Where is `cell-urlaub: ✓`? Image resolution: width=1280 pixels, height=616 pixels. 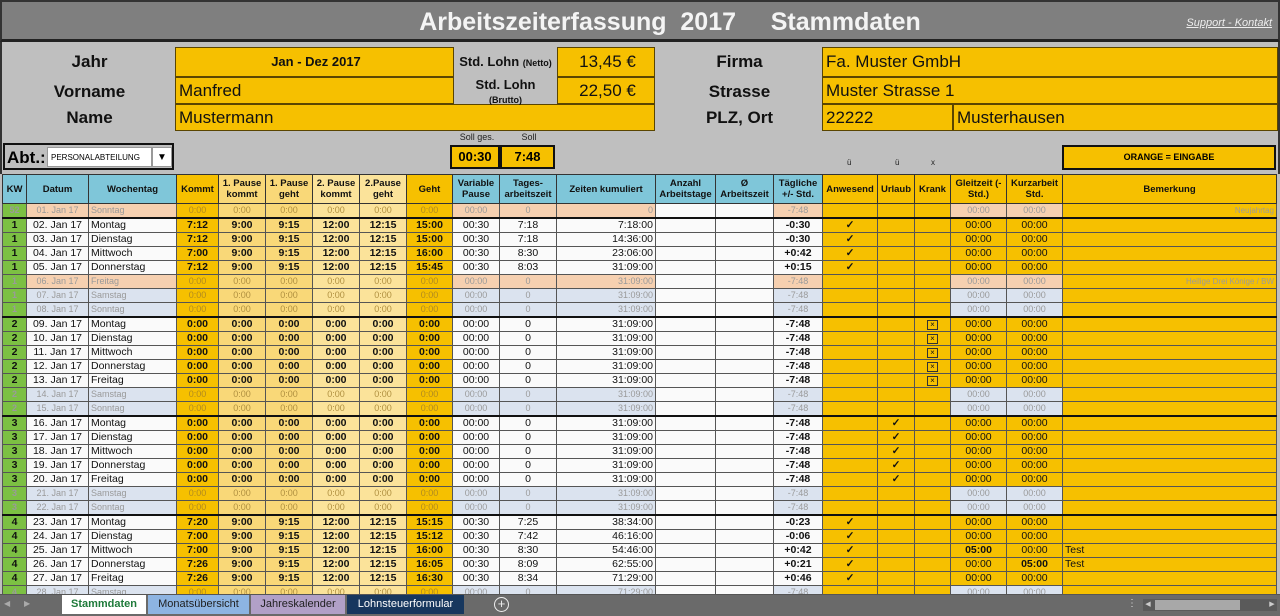 cell-urlaub: ✓ is located at coordinates (896, 451).